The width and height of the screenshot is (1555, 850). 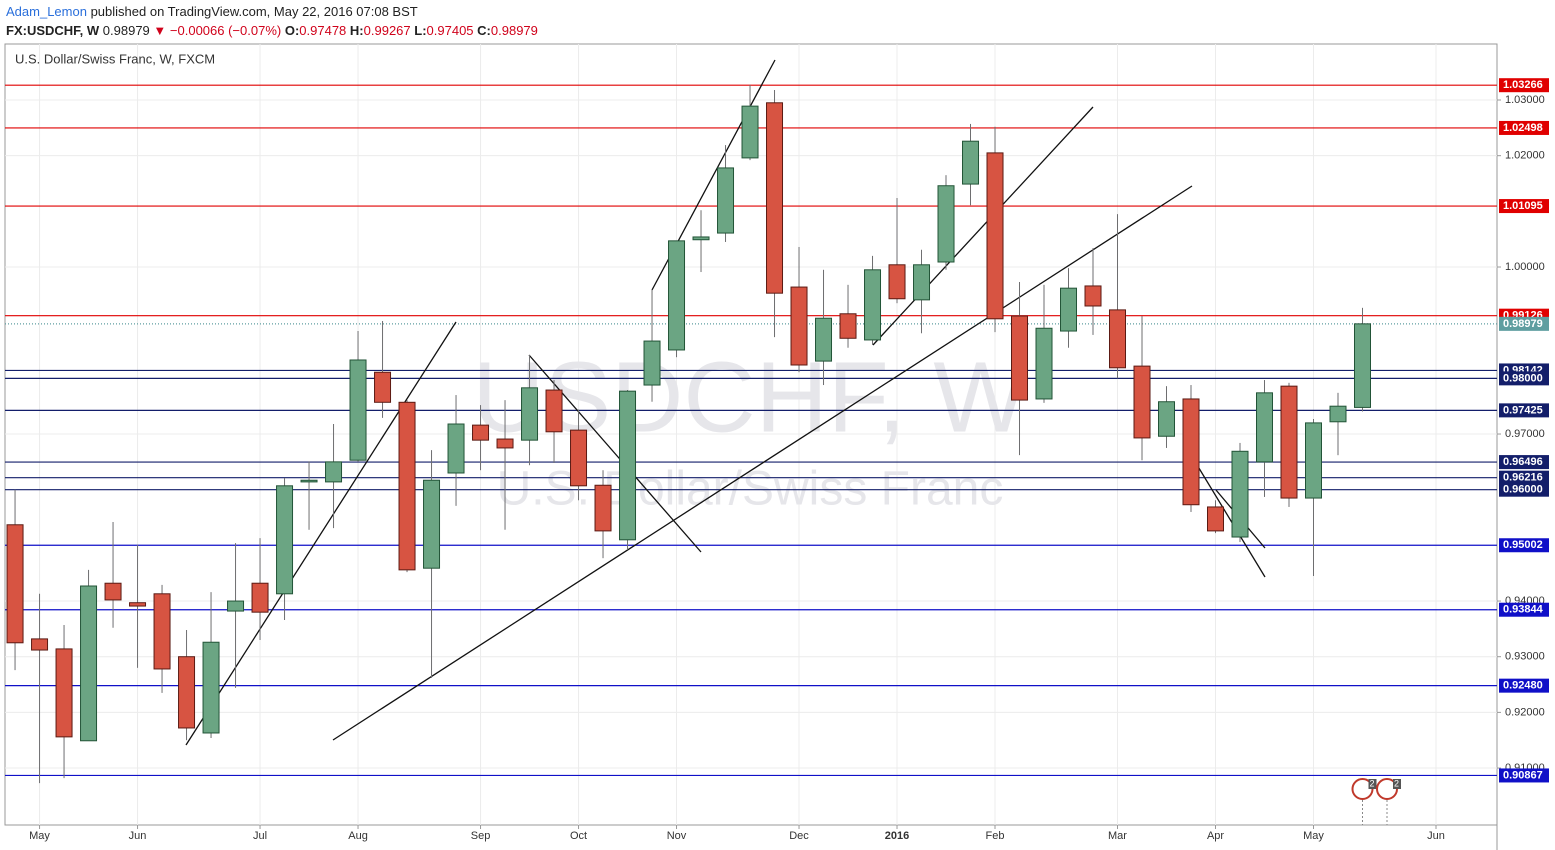 What do you see at coordinates (677, 836) in the screenshot?
I see `x-tick-label: Nov` at bounding box center [677, 836].